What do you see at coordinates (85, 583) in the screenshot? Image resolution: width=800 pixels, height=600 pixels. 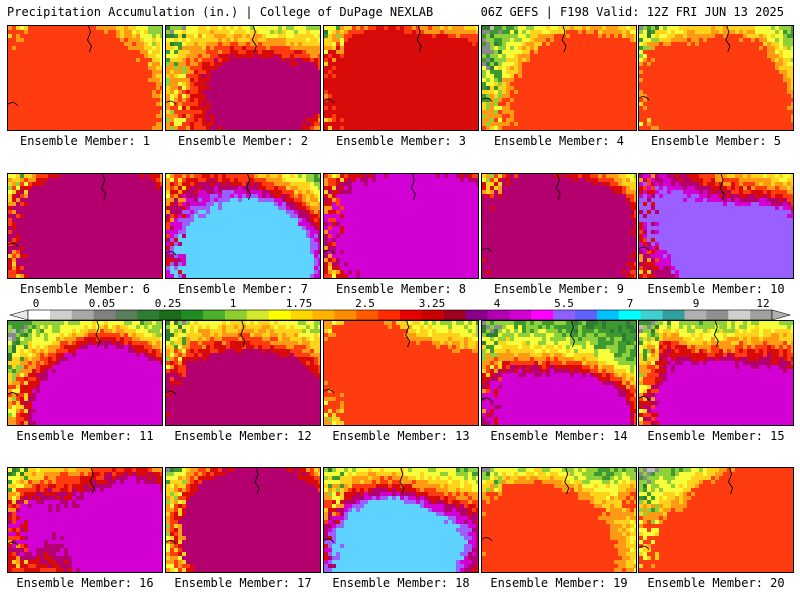 I see `ensemble-member-label: Ensemble Member: 16` at bounding box center [85, 583].